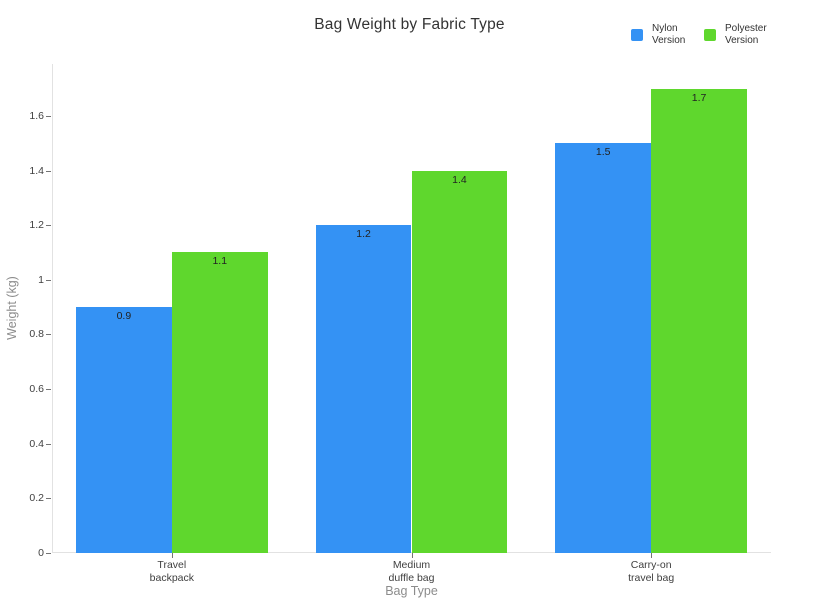 The width and height of the screenshot is (819, 614). I want to click on bar-value-label: 0.9, so click(124, 316).